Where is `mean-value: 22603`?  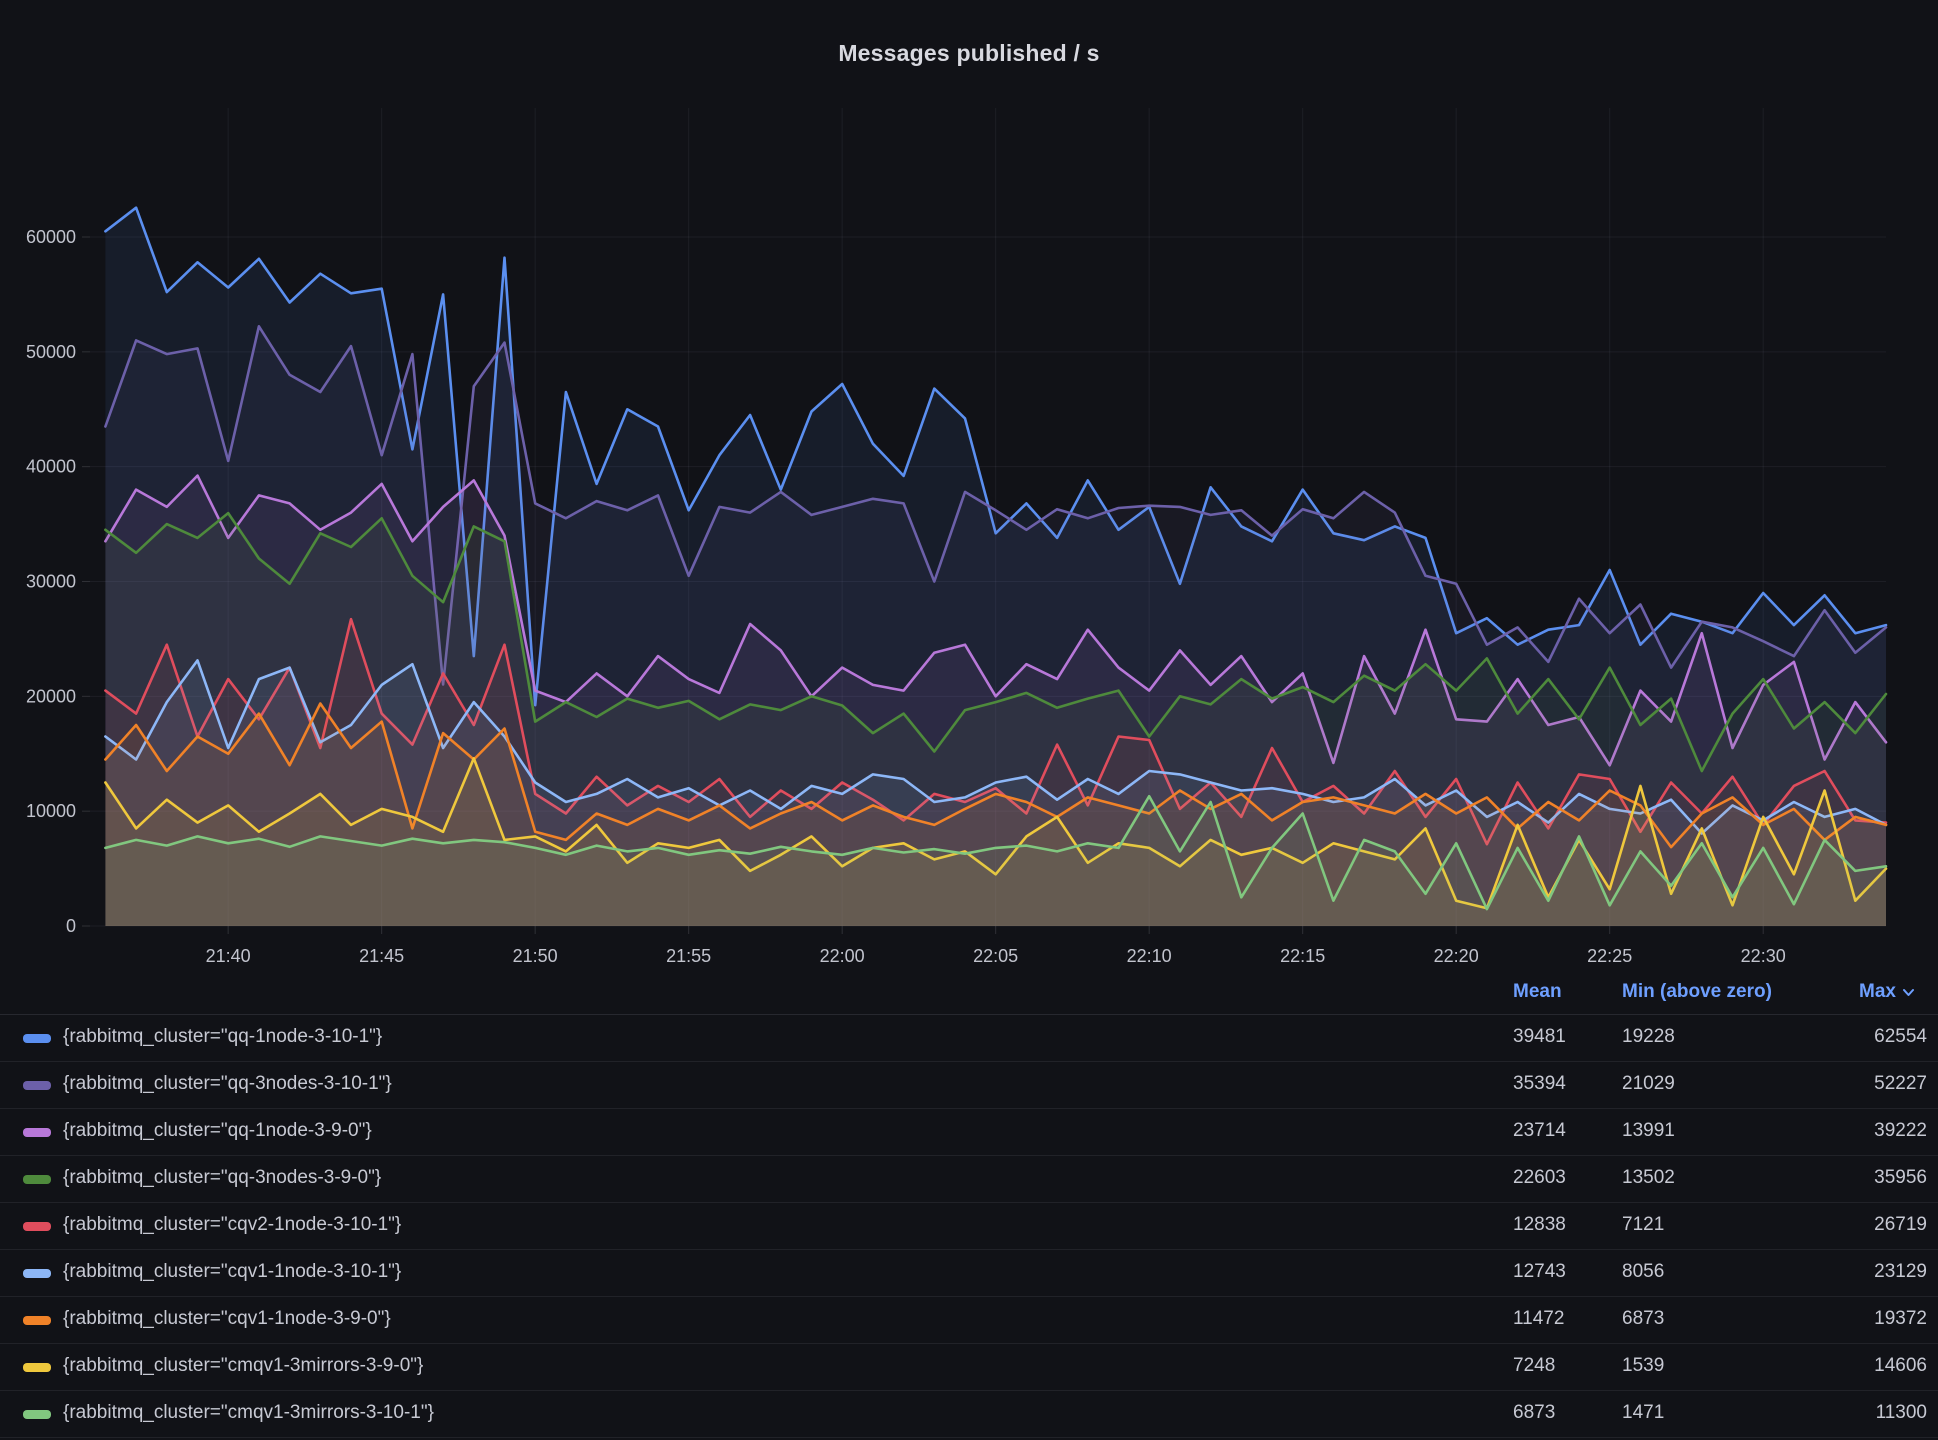 mean-value: 22603 is located at coordinates (1539, 1177).